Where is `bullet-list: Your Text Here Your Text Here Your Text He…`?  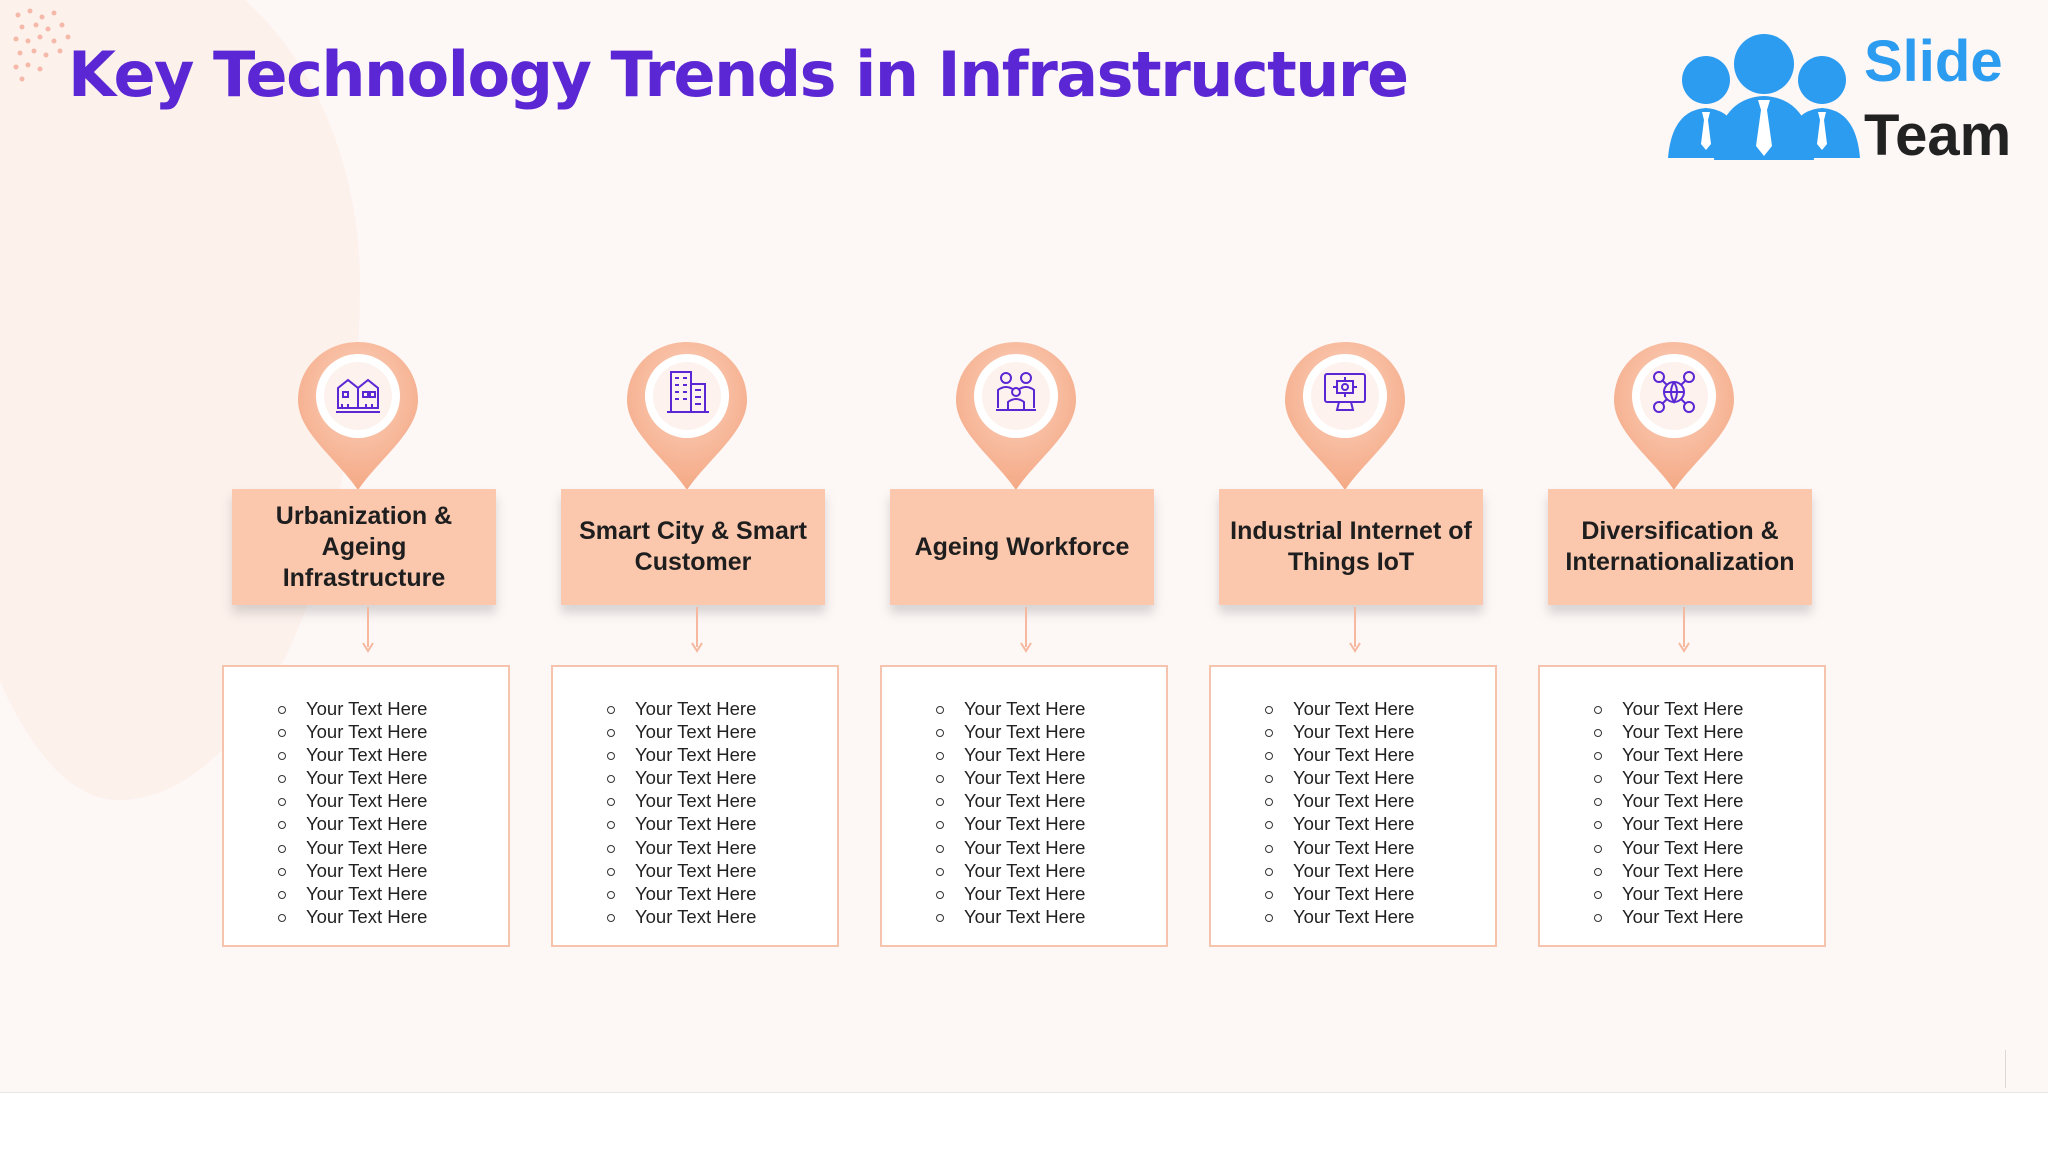
bullet-list: Your Text Here Your Text Here Your Text He… is located at coordinates (1339, 812).